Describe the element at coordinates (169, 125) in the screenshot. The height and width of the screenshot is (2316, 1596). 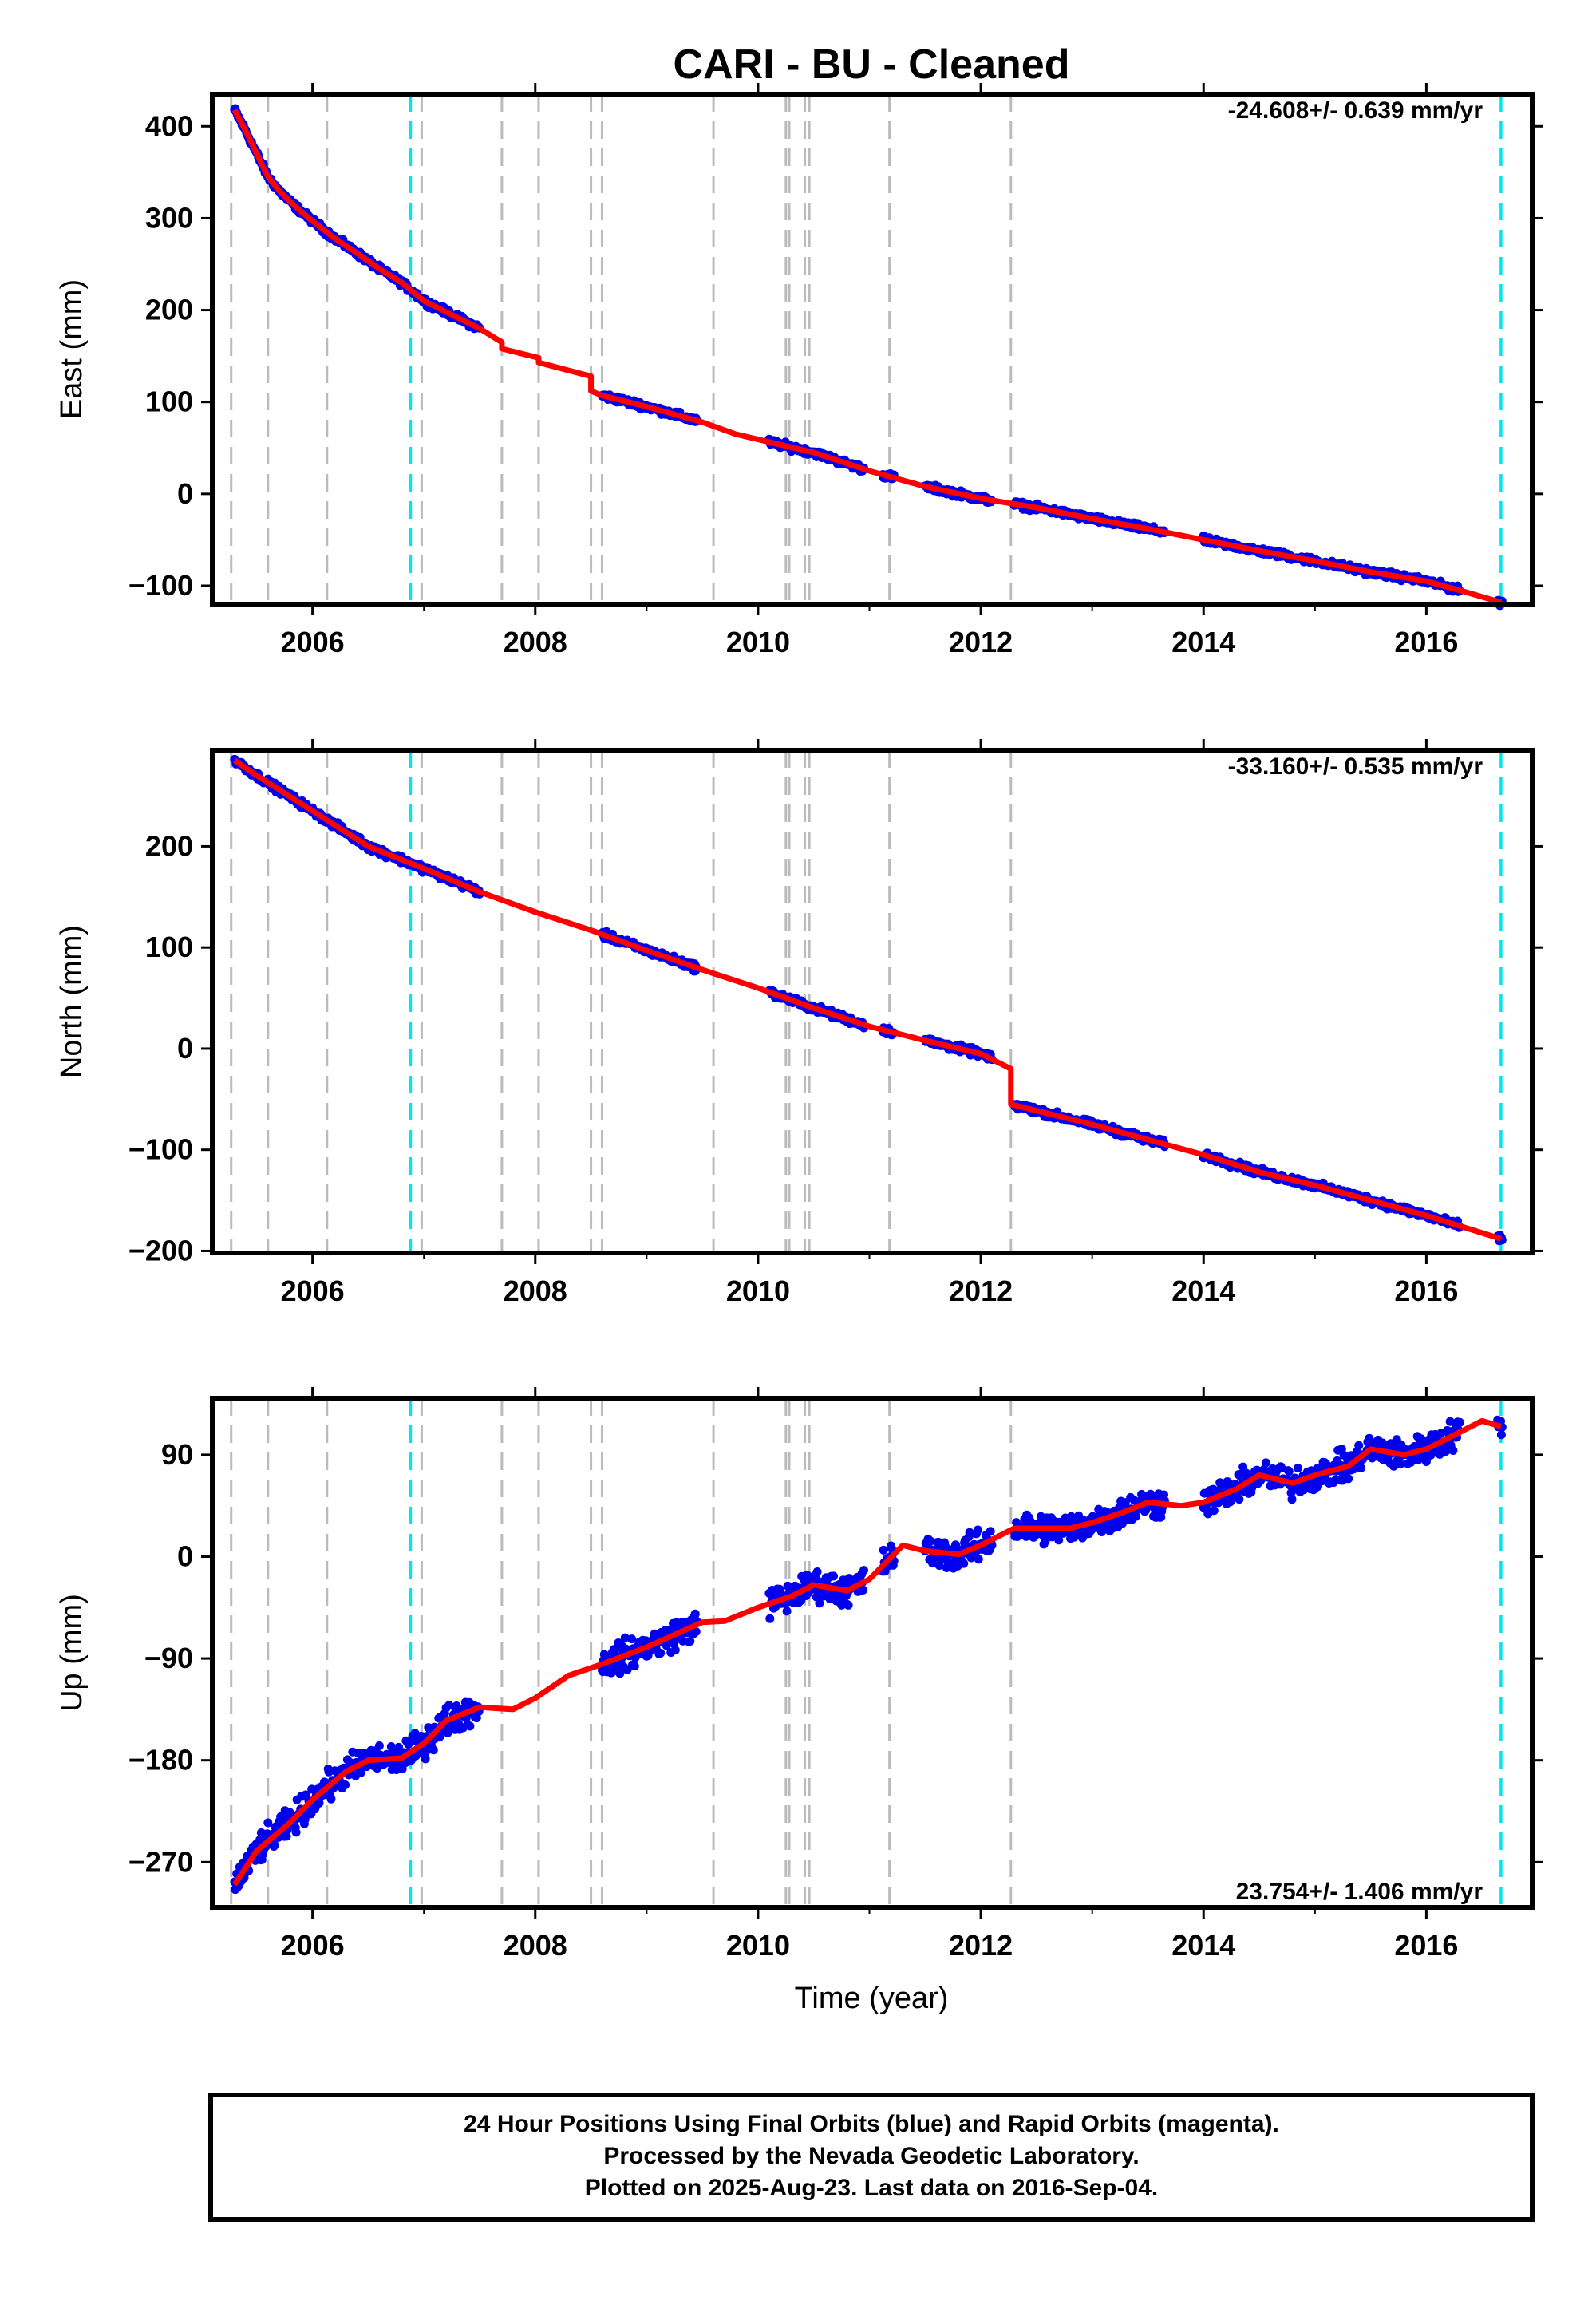
I see `y-tick-label: 400` at that location.